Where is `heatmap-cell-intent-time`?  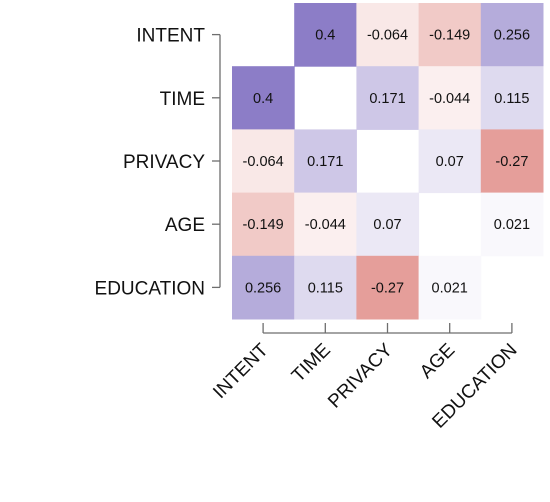
heatmap-cell-intent-time is located at coordinates (325, 35).